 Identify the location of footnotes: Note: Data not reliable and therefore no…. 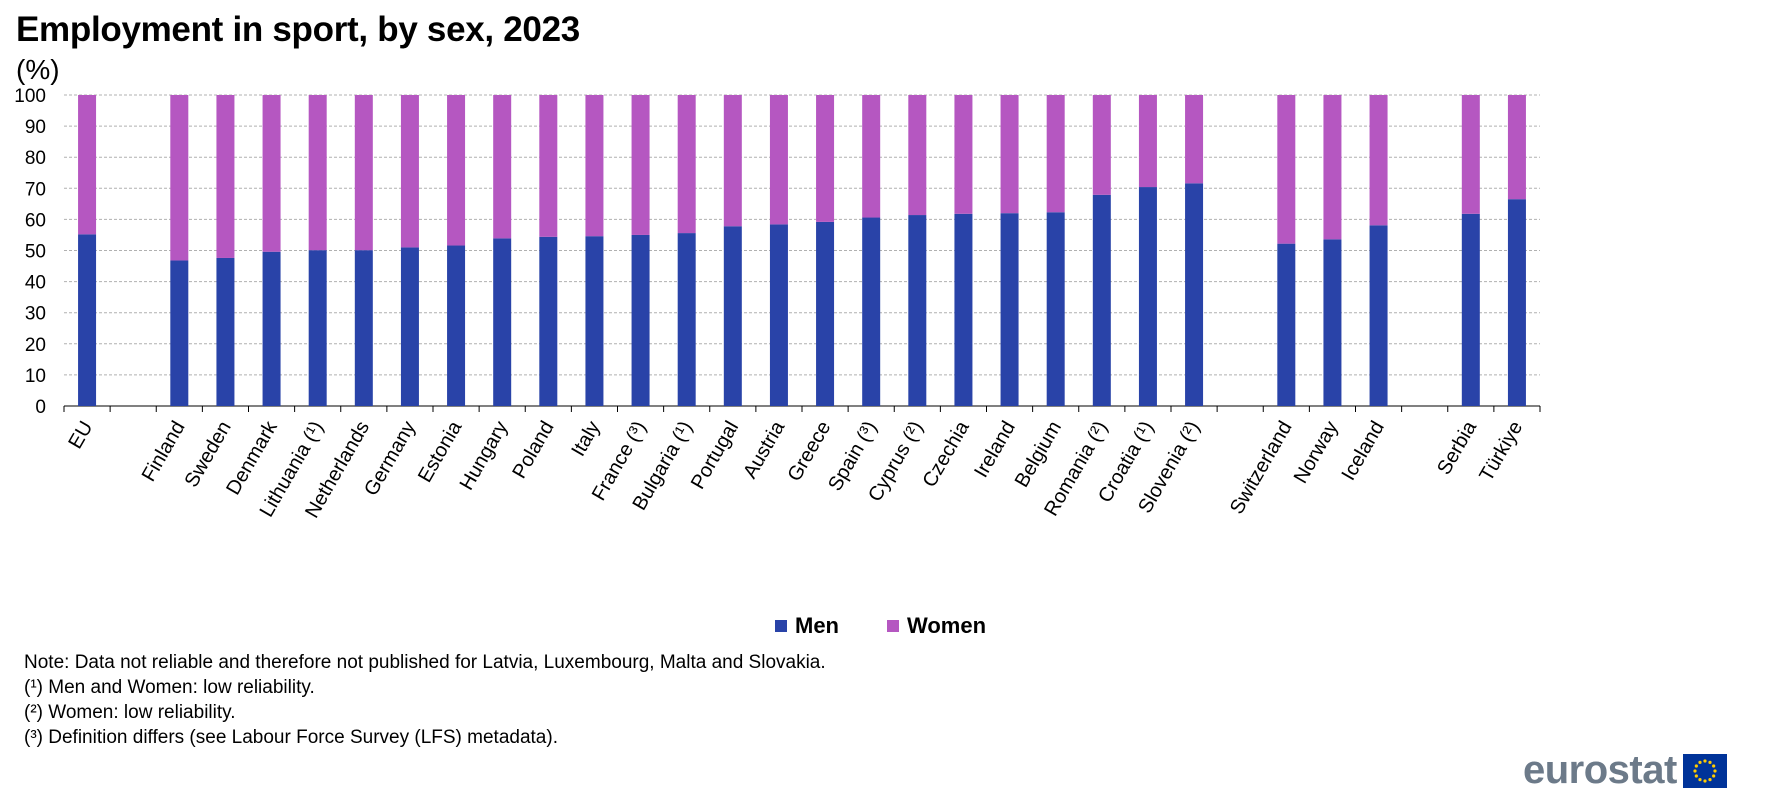
(425, 700).